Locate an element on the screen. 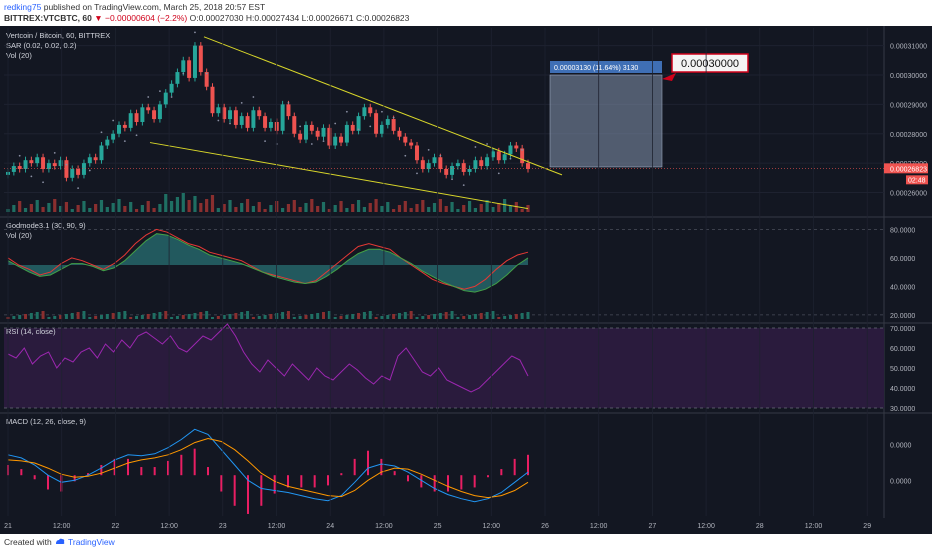 The width and height of the screenshot is (932, 550). price-tick-label: 0.00028000 is located at coordinates (908, 135).